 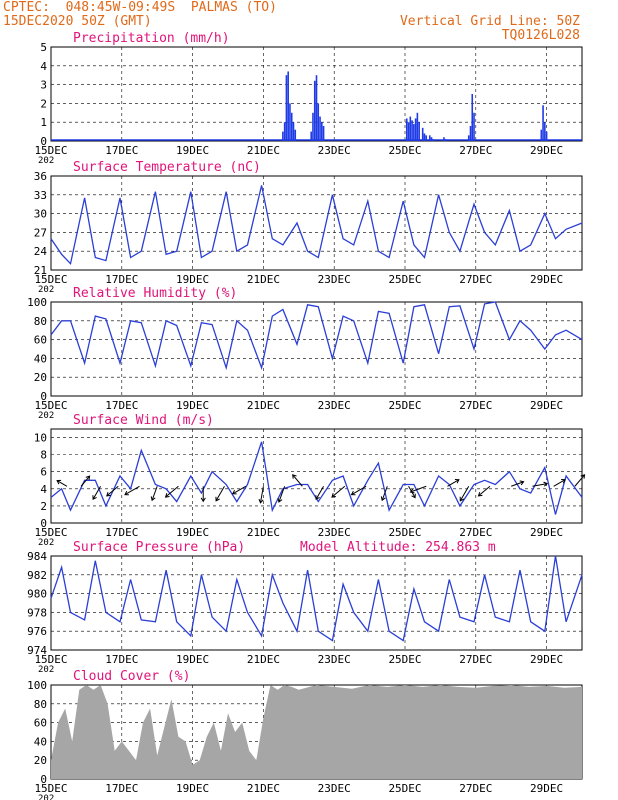 What do you see at coordinates (50, 150) in the screenshot?
I see `panel-0-x-tick-label: 15DEC` at bounding box center [50, 150].